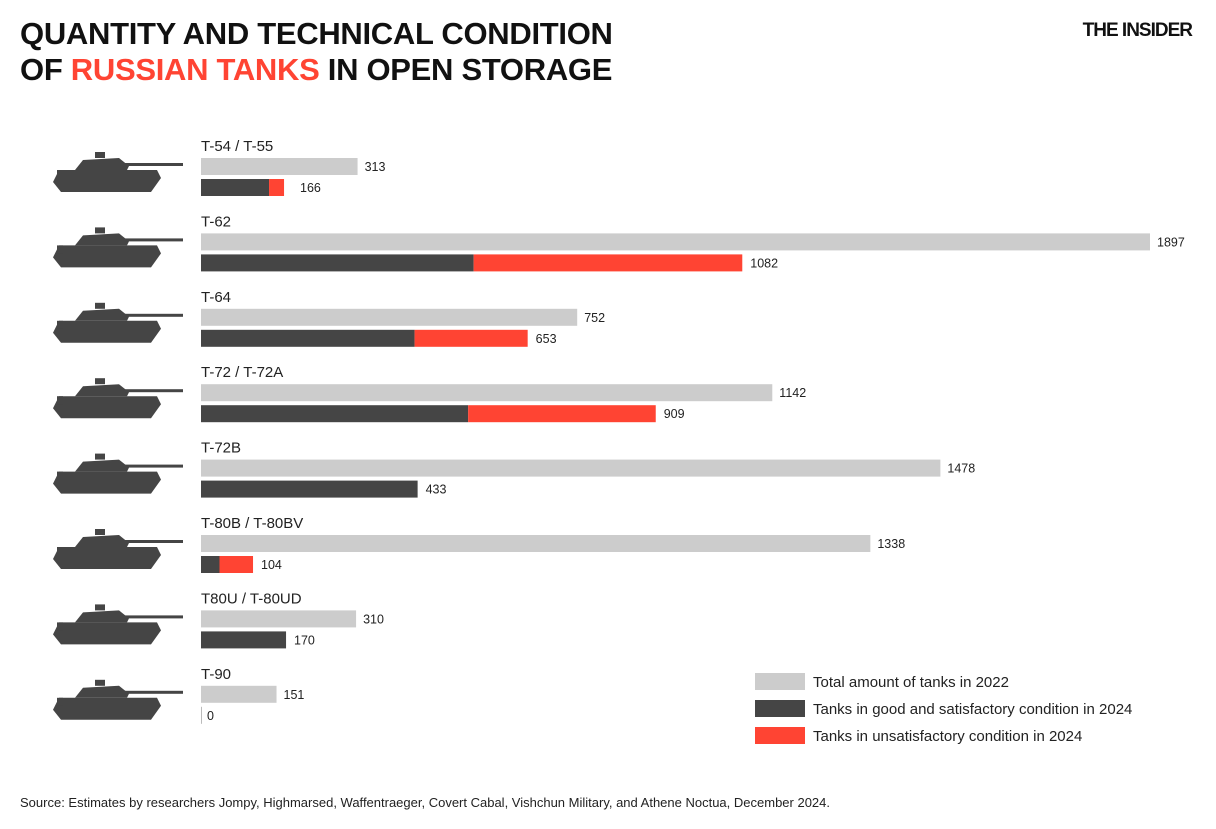 The width and height of the screenshot is (1216, 829). Describe the element at coordinates (436, 490) in the screenshot. I see `value-label-2024: 433` at that location.